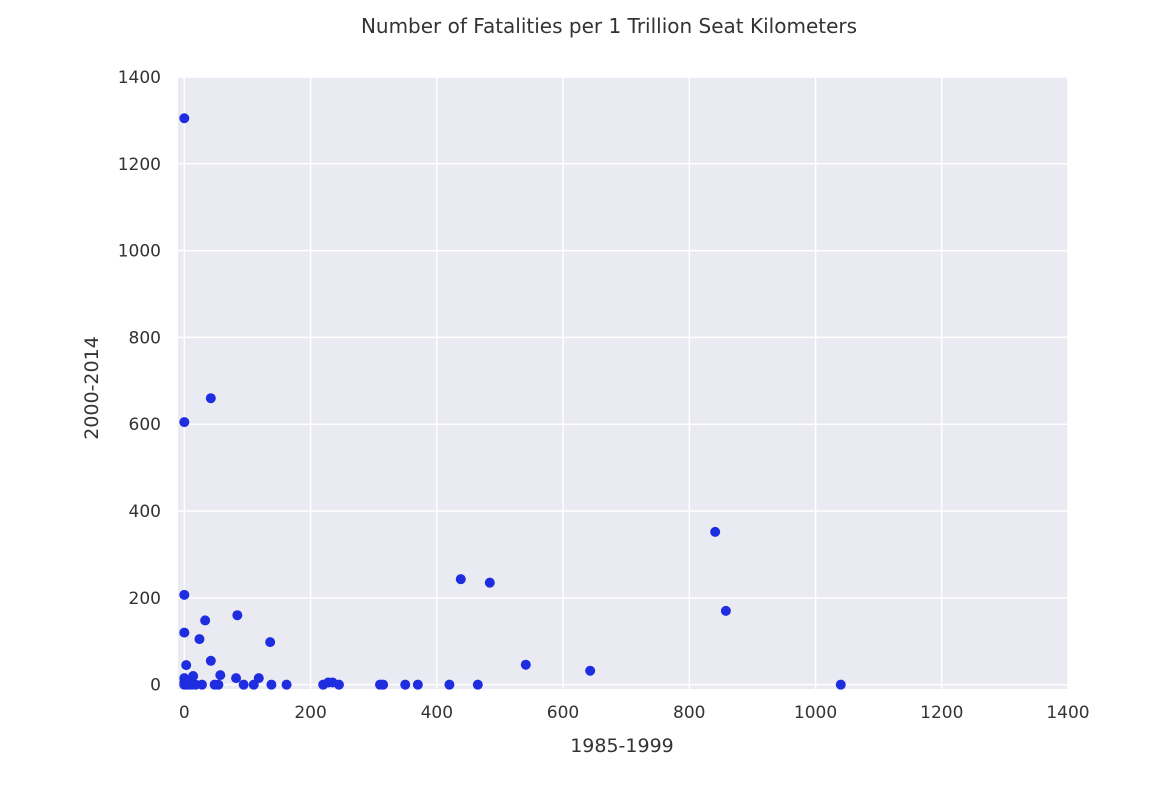  What do you see at coordinates (622, 746) in the screenshot?
I see `x-axis-label: 1985-1999` at bounding box center [622, 746].